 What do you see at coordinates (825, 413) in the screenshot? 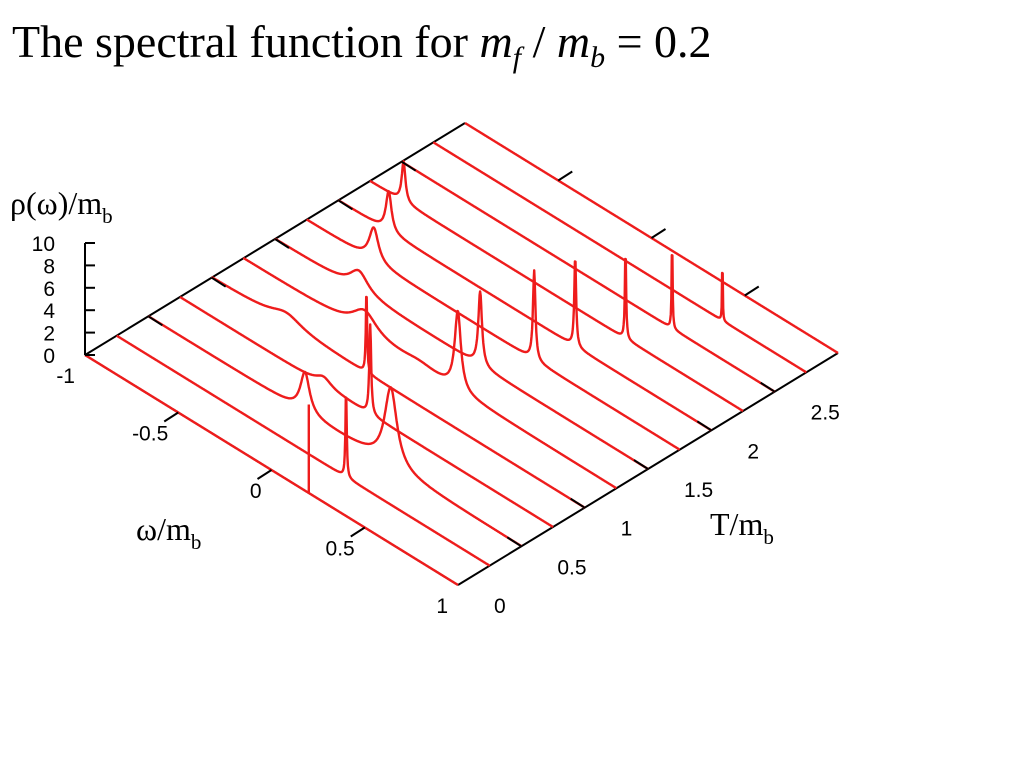
I see `temperature-tick-label-5: 2.5` at bounding box center [825, 413].